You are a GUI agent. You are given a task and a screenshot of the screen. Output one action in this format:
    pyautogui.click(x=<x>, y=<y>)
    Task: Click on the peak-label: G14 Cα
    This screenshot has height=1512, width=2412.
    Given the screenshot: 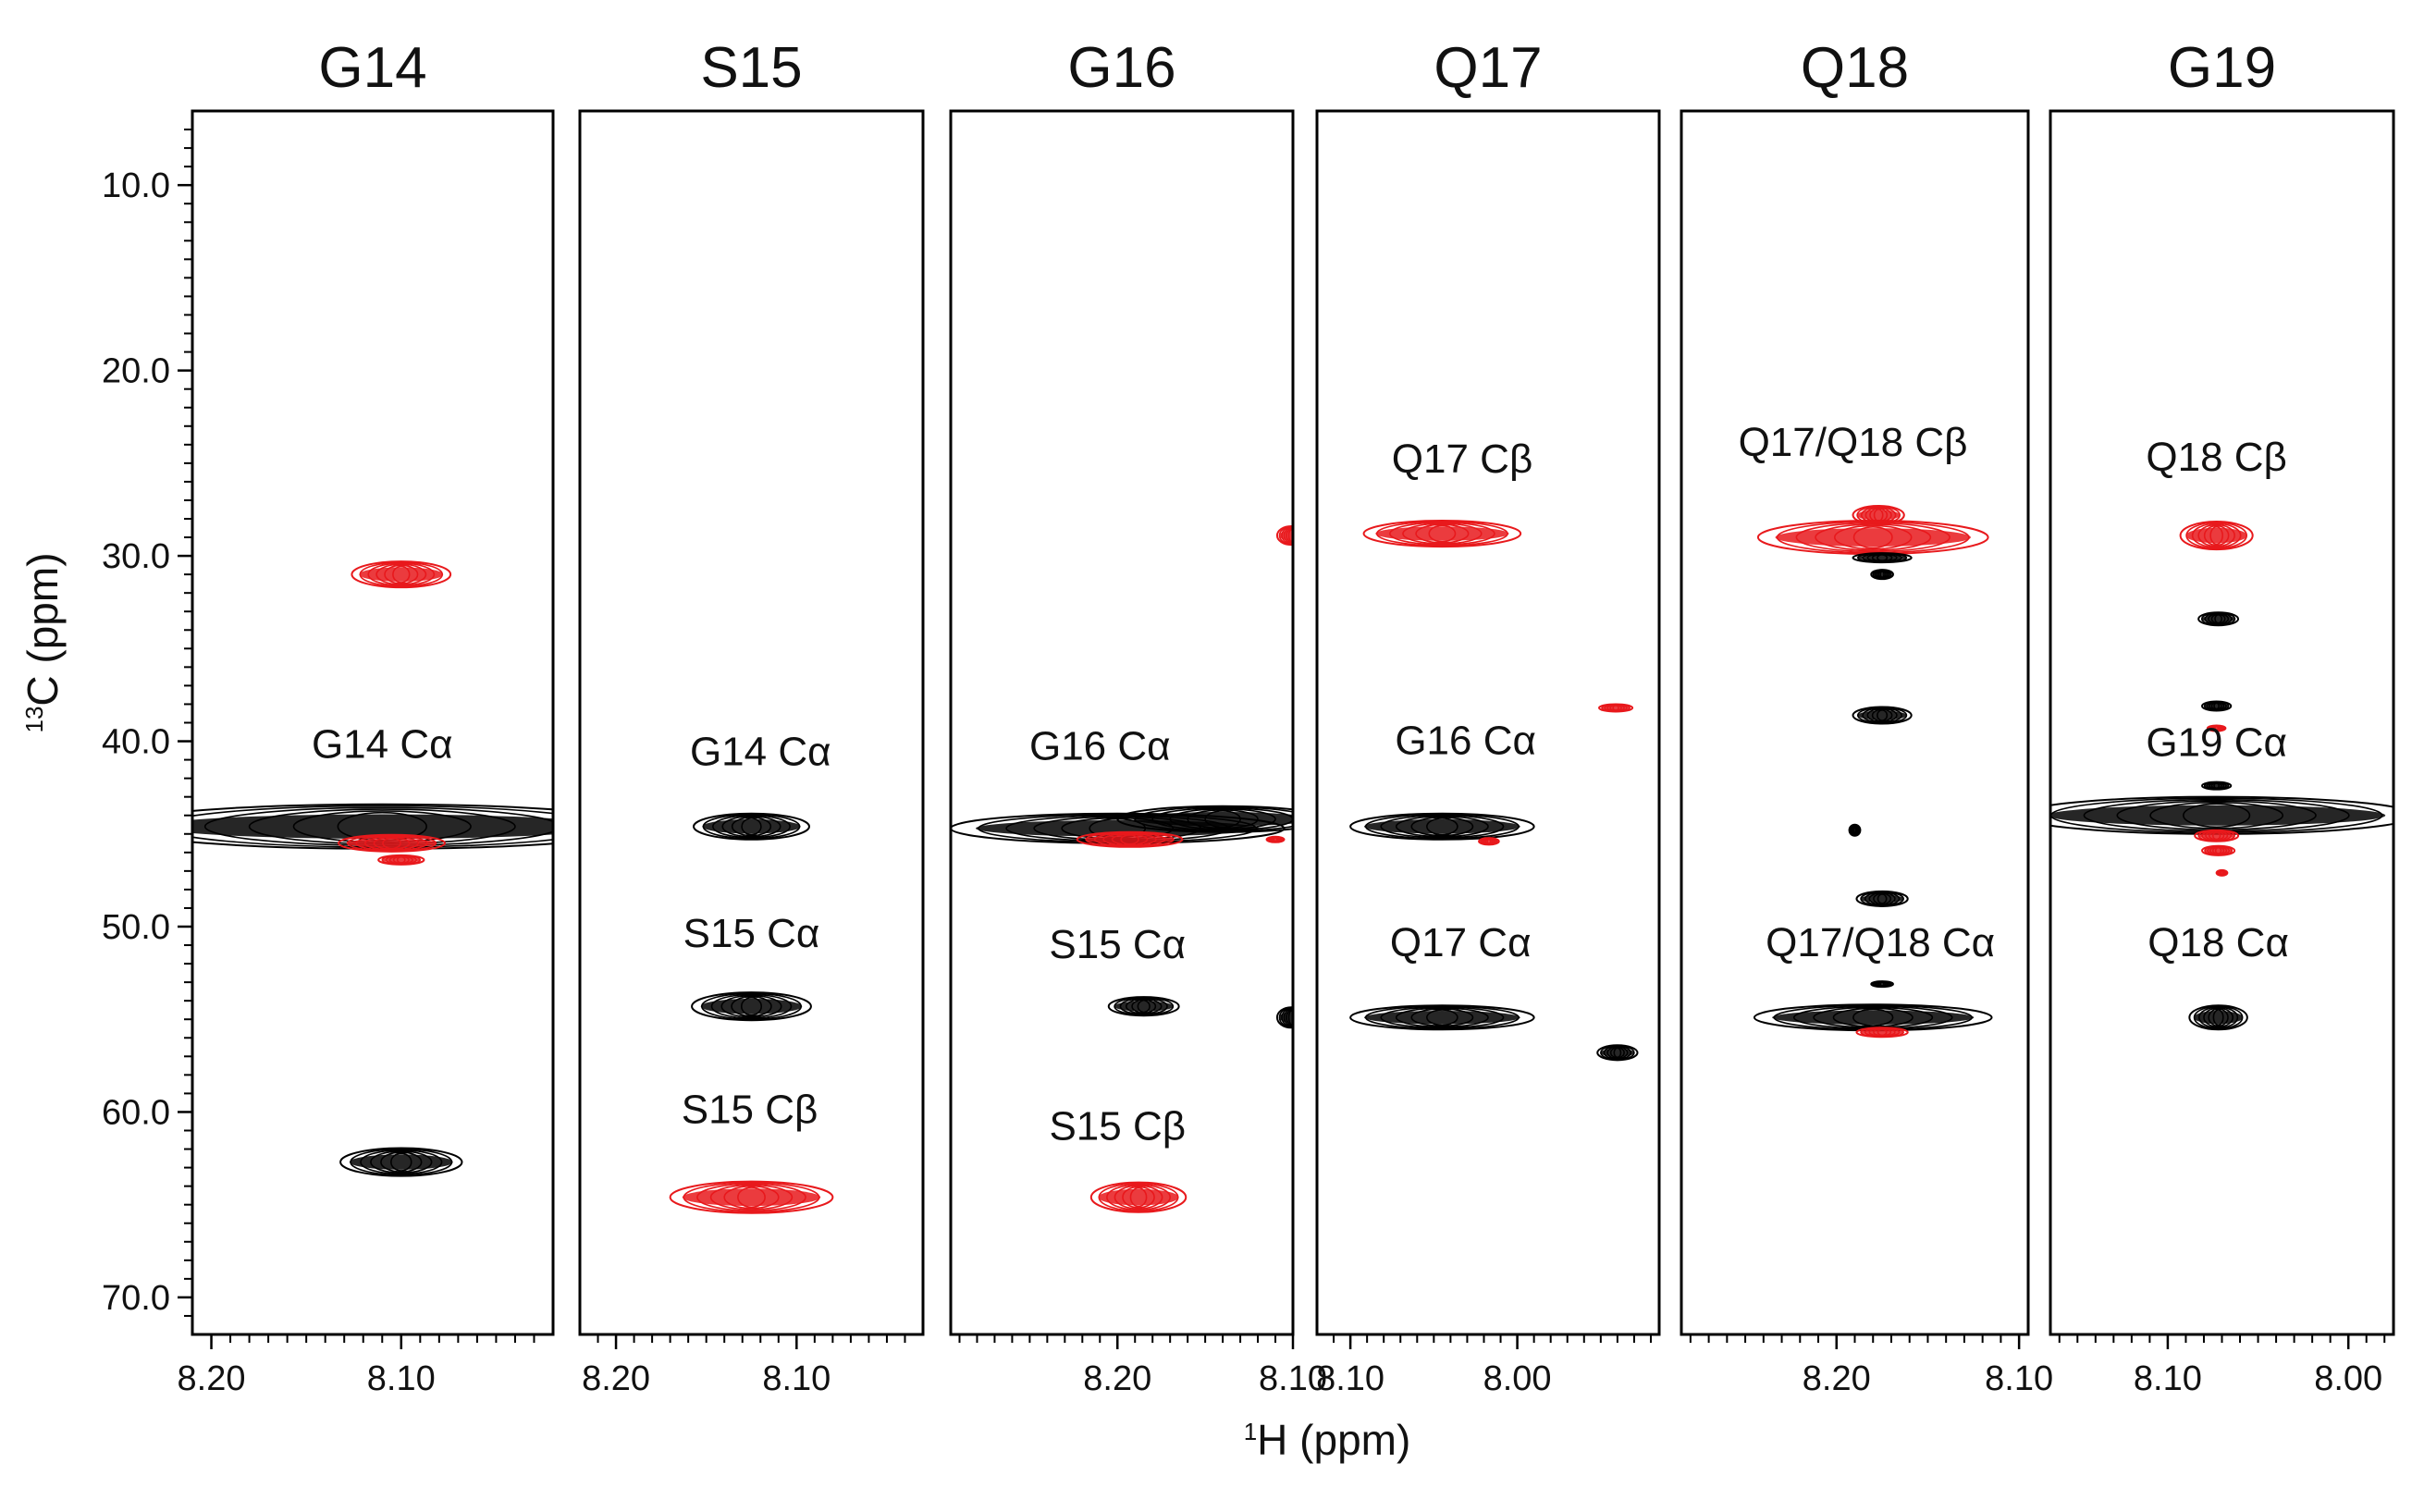 What is the action you would take?
    pyautogui.click(x=382, y=745)
    